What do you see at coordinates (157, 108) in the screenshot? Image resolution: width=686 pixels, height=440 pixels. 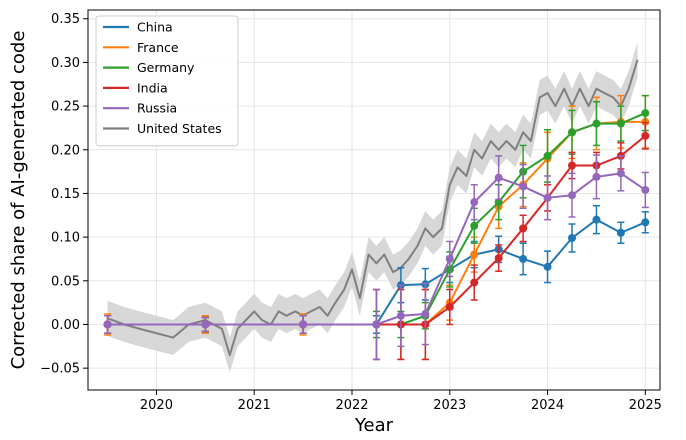 I see `legend-label: Russia` at bounding box center [157, 108].